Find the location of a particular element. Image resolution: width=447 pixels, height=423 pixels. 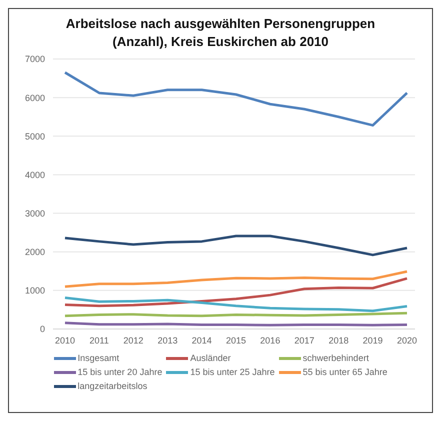

x-tick-label: 2011 is located at coordinates (99, 340).